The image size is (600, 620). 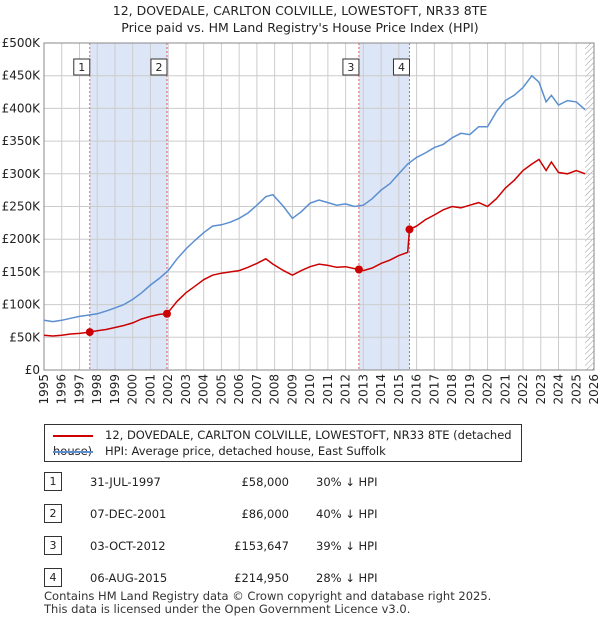 What do you see at coordinates (168, 389) in the screenshot?
I see `x-tick-label: 2002` at bounding box center [168, 389].